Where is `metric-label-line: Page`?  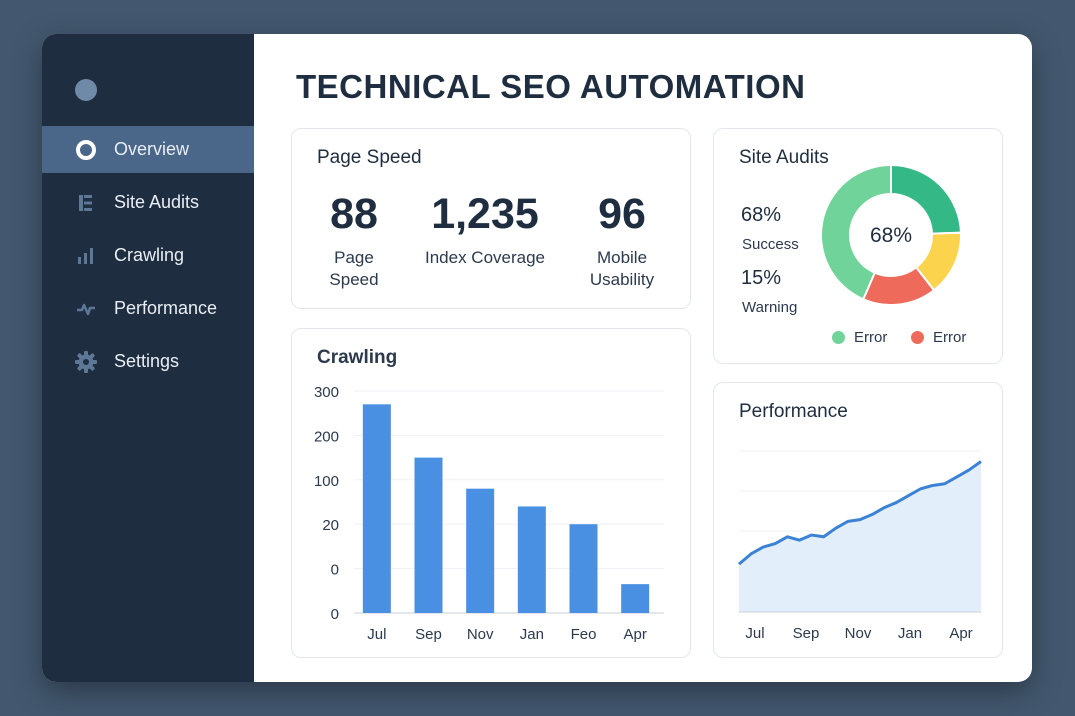 metric-label-line: Page is located at coordinates (354, 257).